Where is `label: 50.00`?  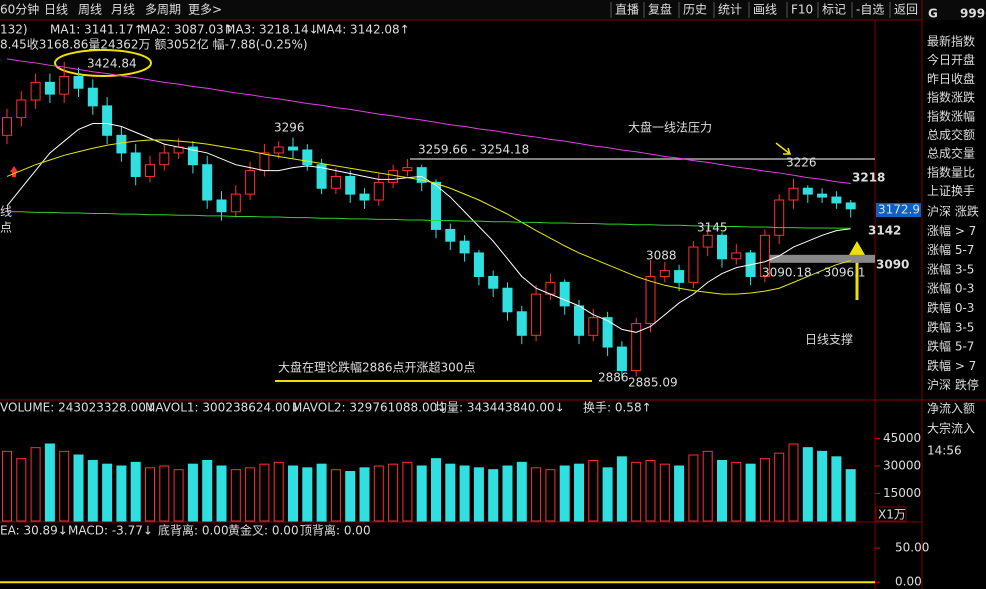
label: 50.00 is located at coordinates (912, 548).